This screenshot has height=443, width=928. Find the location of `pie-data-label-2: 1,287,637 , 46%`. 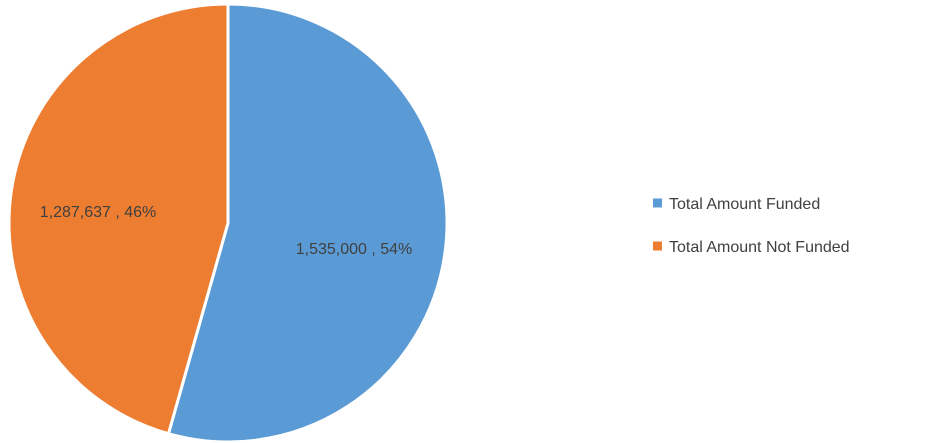

pie-data-label-2: 1,287,637 , 46% is located at coordinates (98, 212).